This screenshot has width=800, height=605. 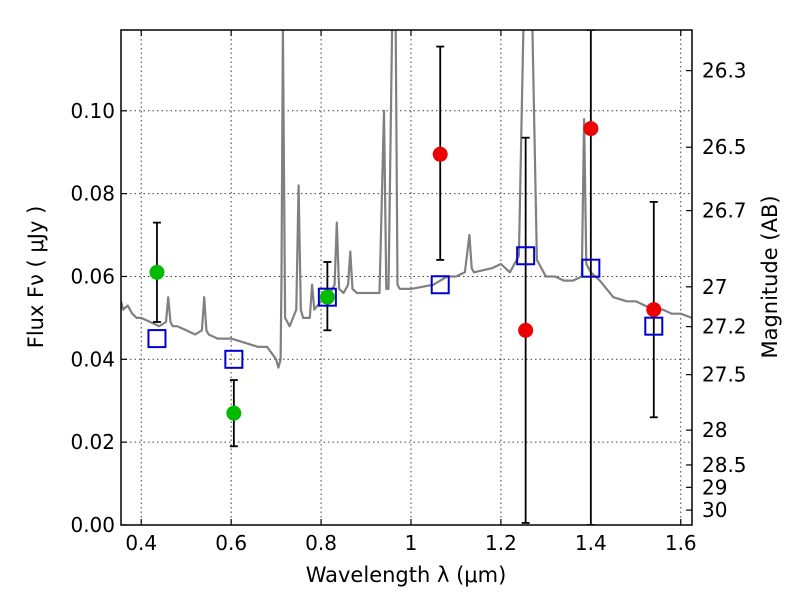 I want to click on y2-tick-label: 30, so click(x=714, y=510).